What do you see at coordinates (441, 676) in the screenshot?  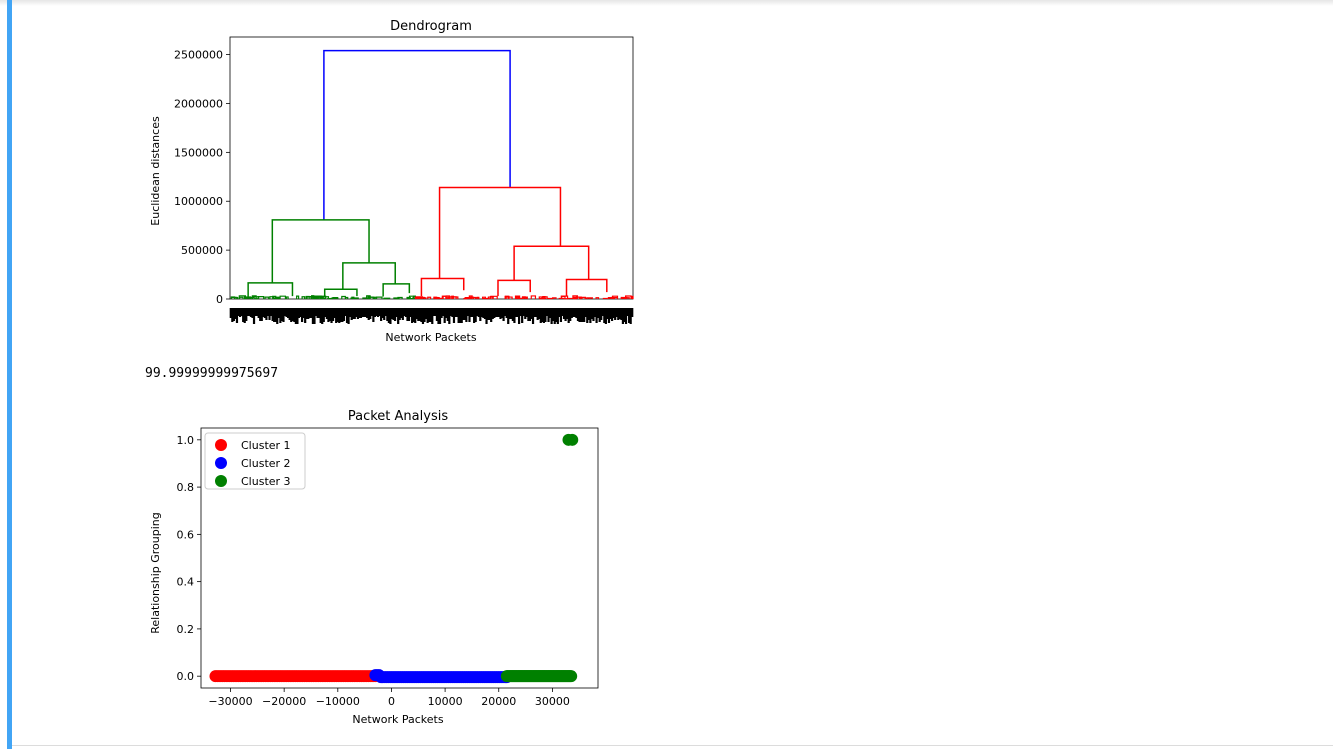 I see `scatter-series` at bounding box center [441, 676].